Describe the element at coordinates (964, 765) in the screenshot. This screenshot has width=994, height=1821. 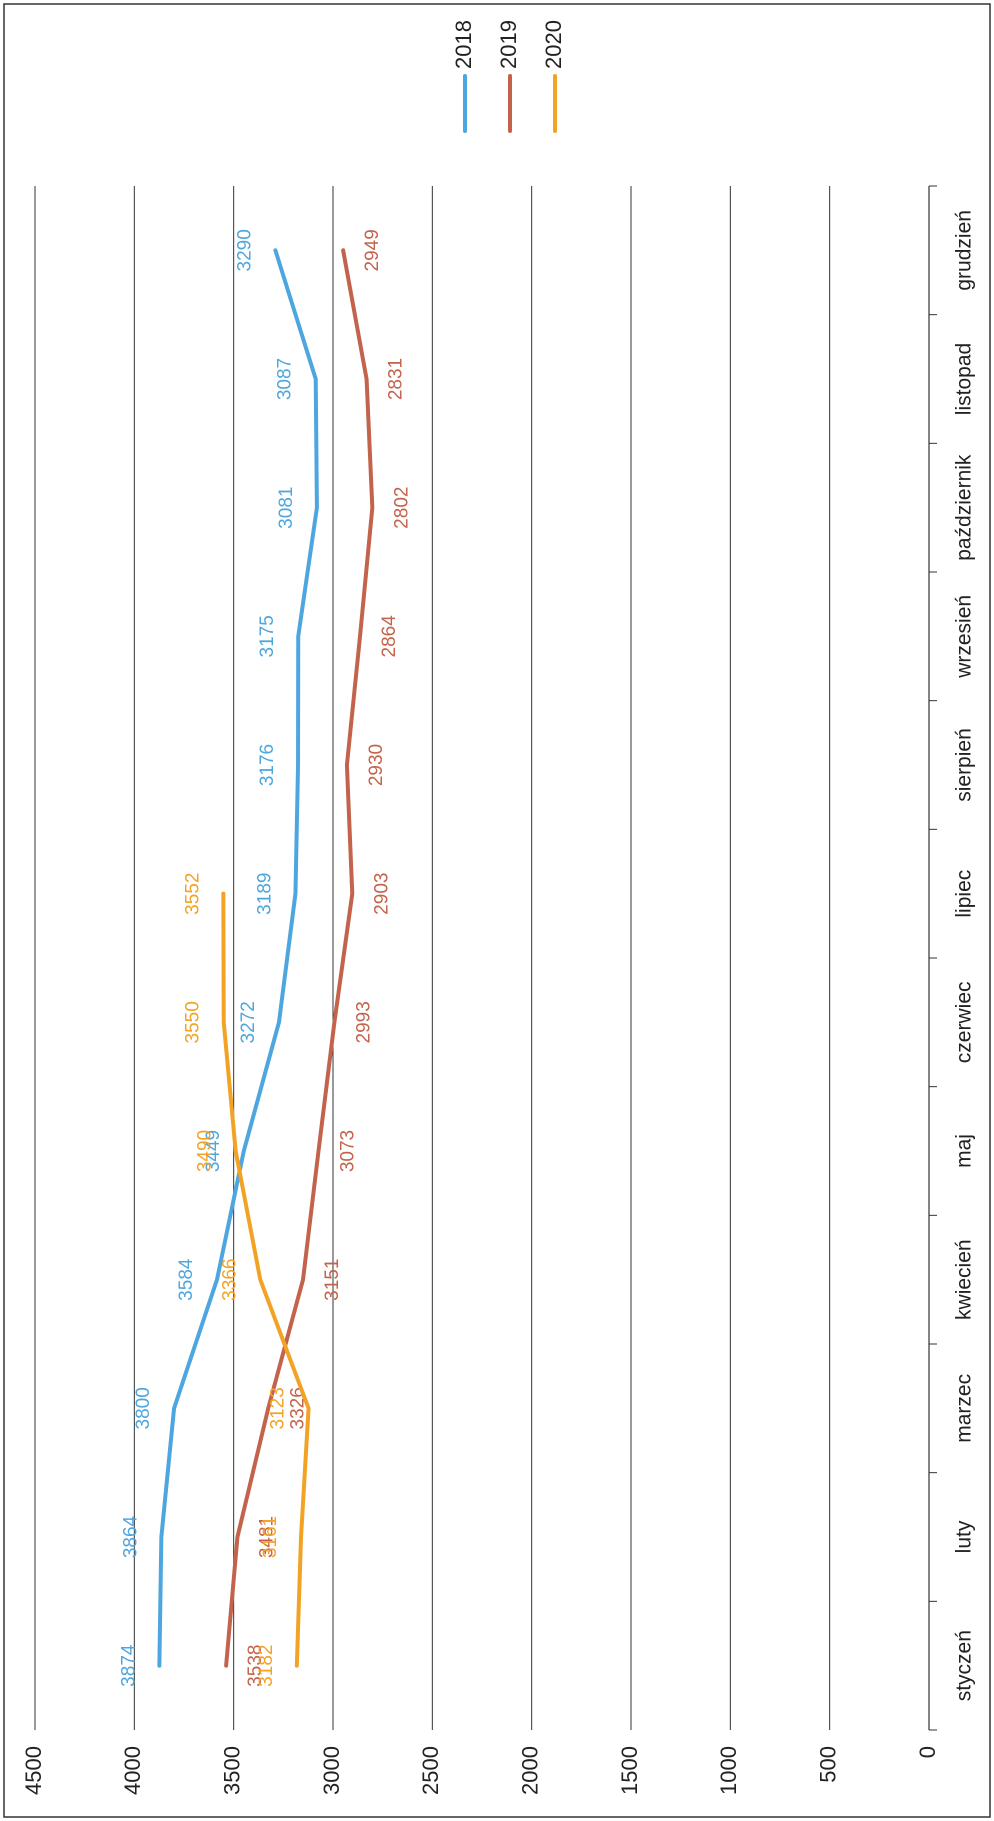
I see `x-tick-label: sierpień` at that location.